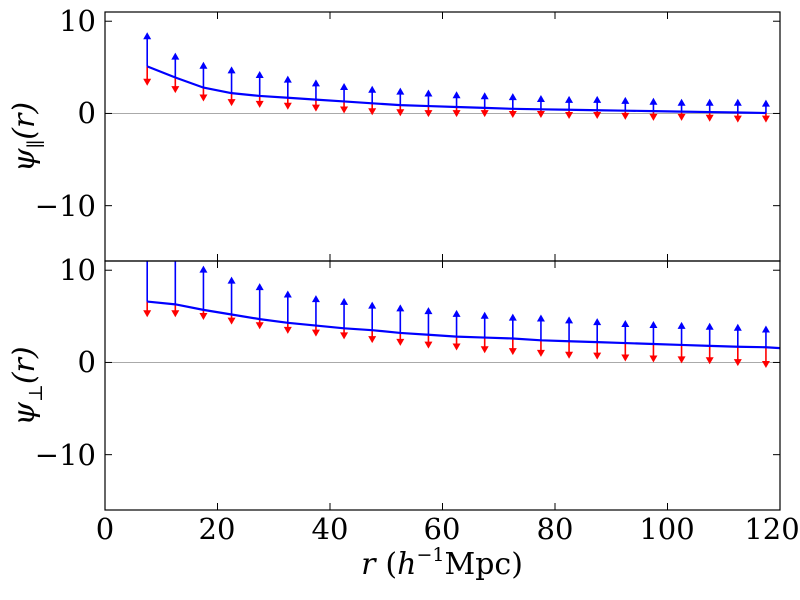  I want to click on bottom-series-line, so click(463, 325).